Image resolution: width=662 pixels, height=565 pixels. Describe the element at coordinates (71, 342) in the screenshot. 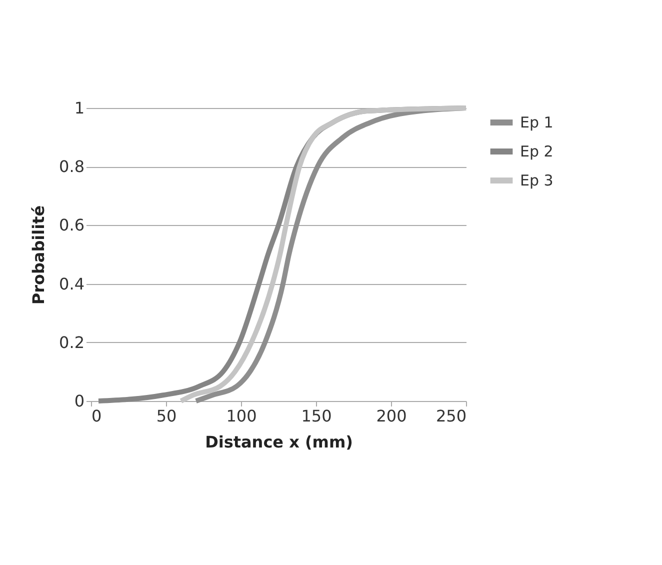

I see `y-tick-label: 0.2` at that location.